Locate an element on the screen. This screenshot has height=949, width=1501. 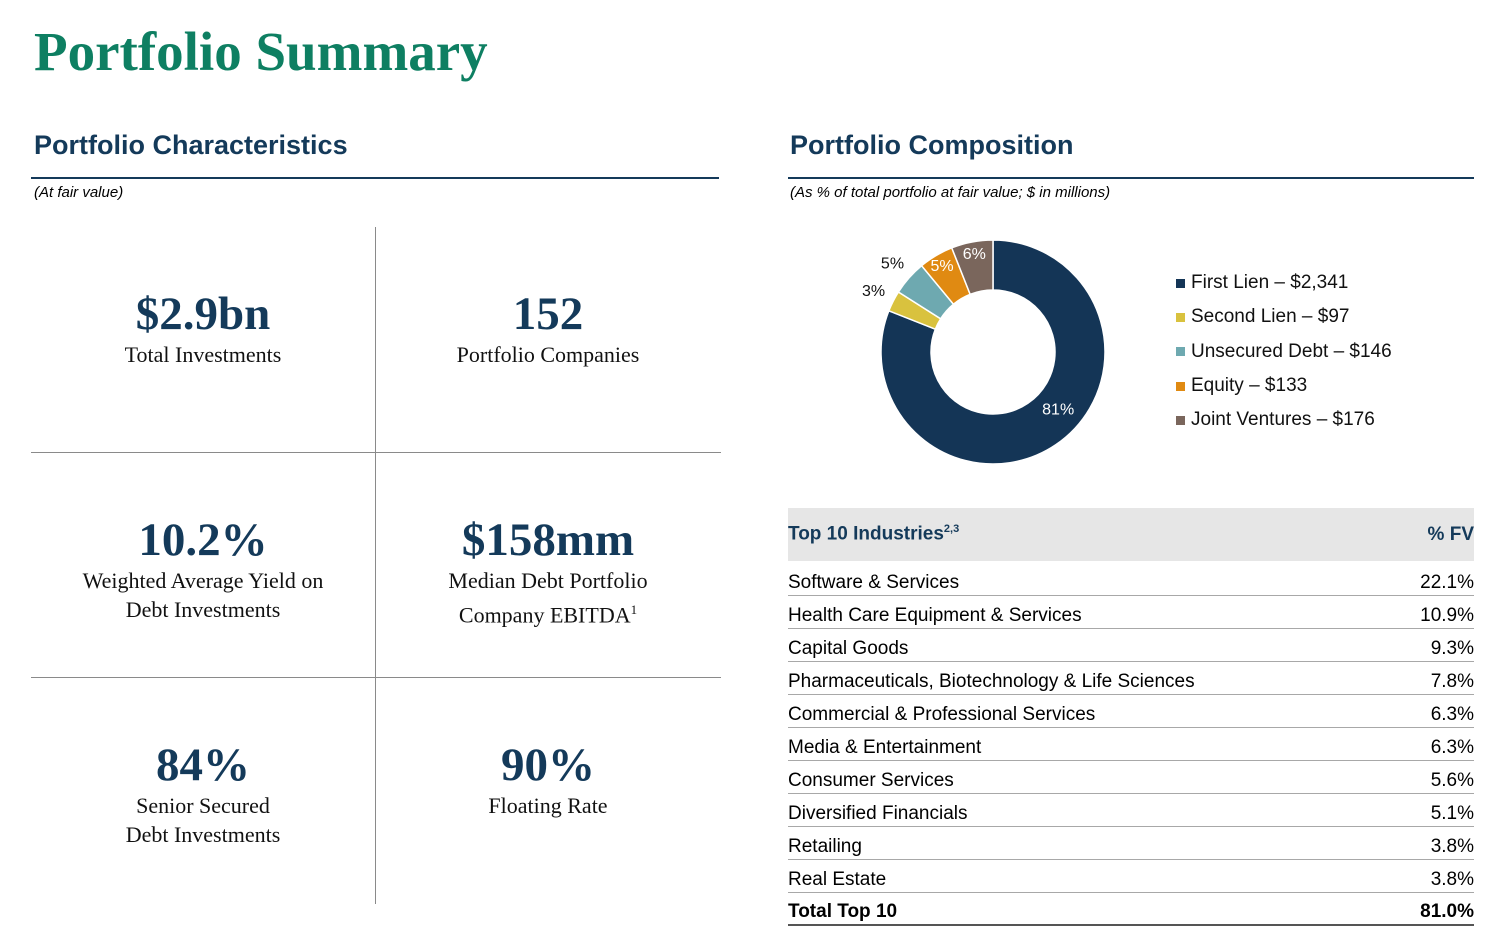
total-label: Total Top 10 is located at coordinates (843, 911).